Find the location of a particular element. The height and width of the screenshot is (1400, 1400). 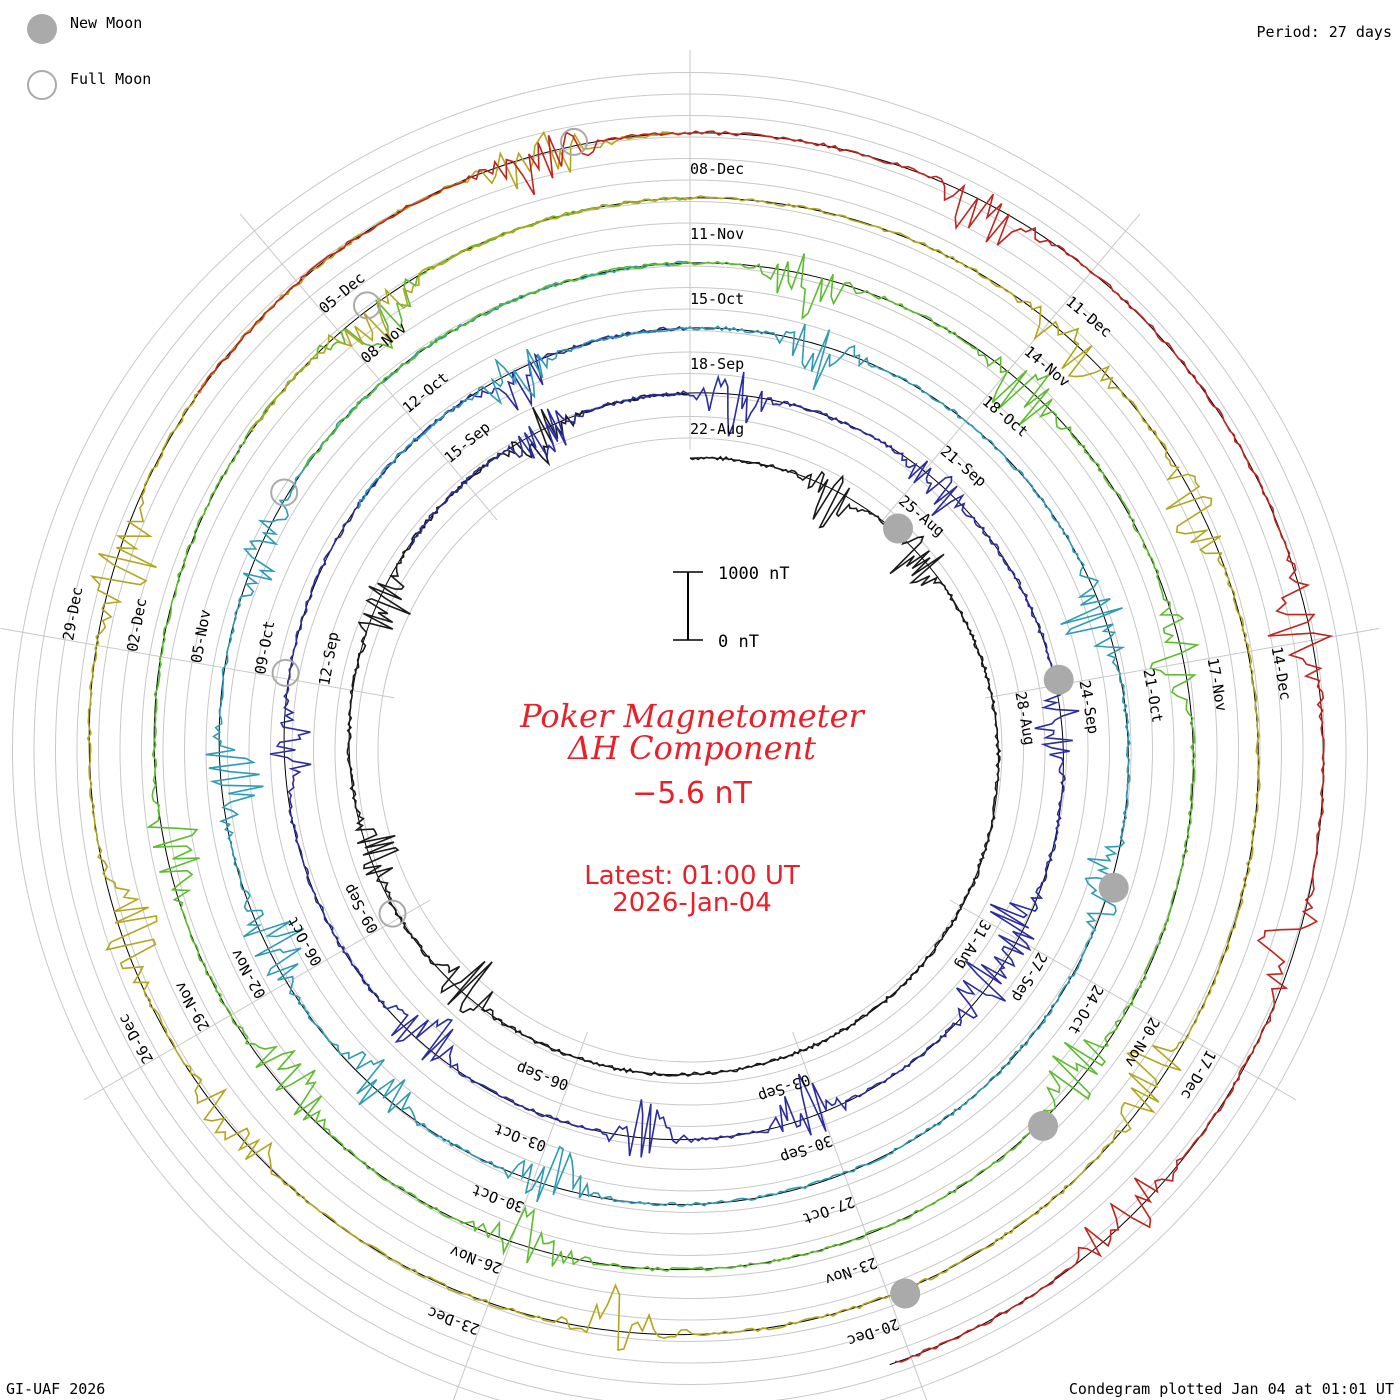

period-label: Period: 27 days is located at coordinates (1324, 32).